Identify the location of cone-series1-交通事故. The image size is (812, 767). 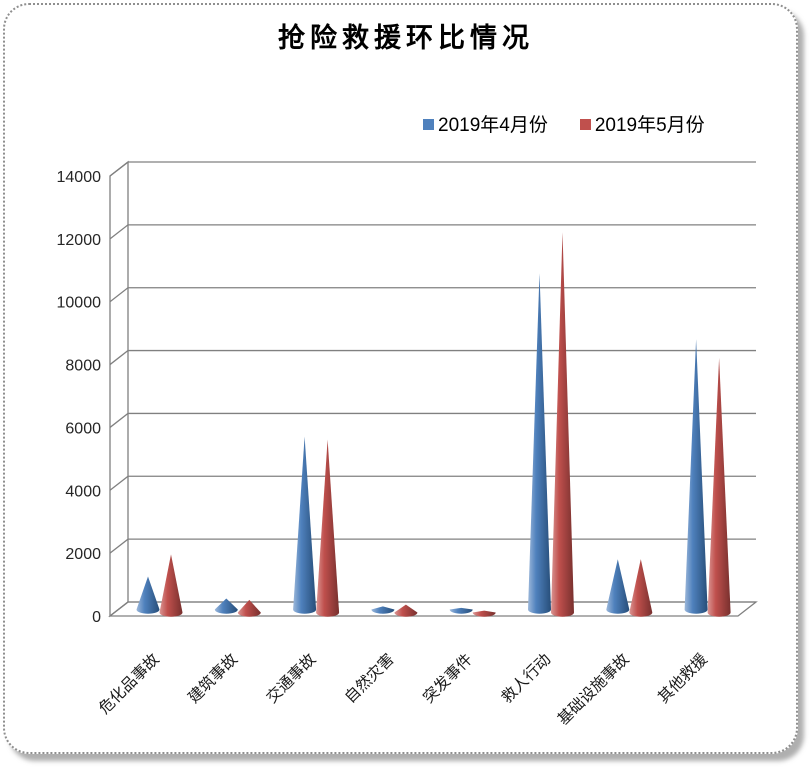
(328, 528).